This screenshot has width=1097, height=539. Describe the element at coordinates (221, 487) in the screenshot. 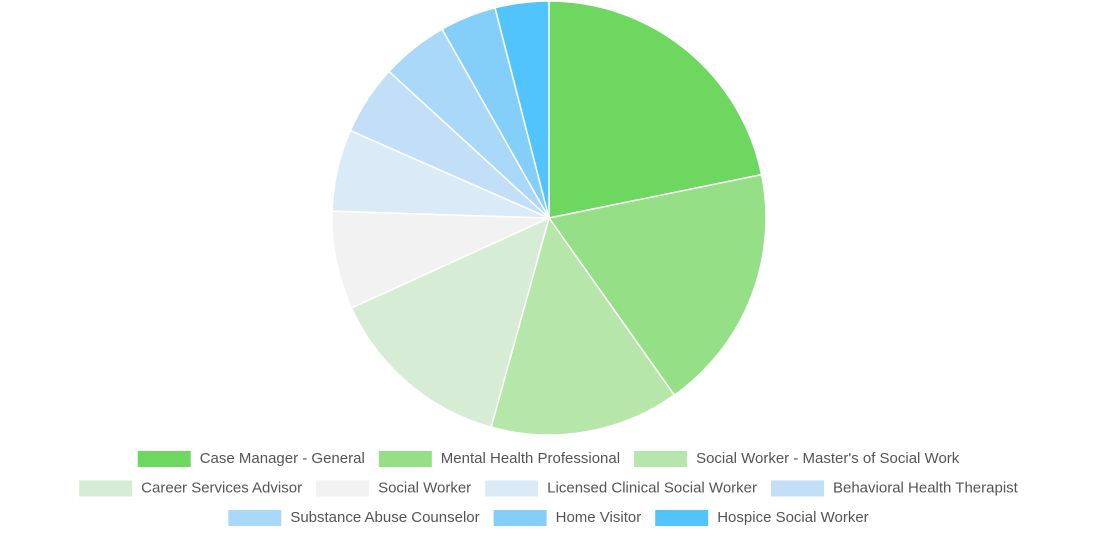

I see `legend-label: Career Services Advisor` at that location.